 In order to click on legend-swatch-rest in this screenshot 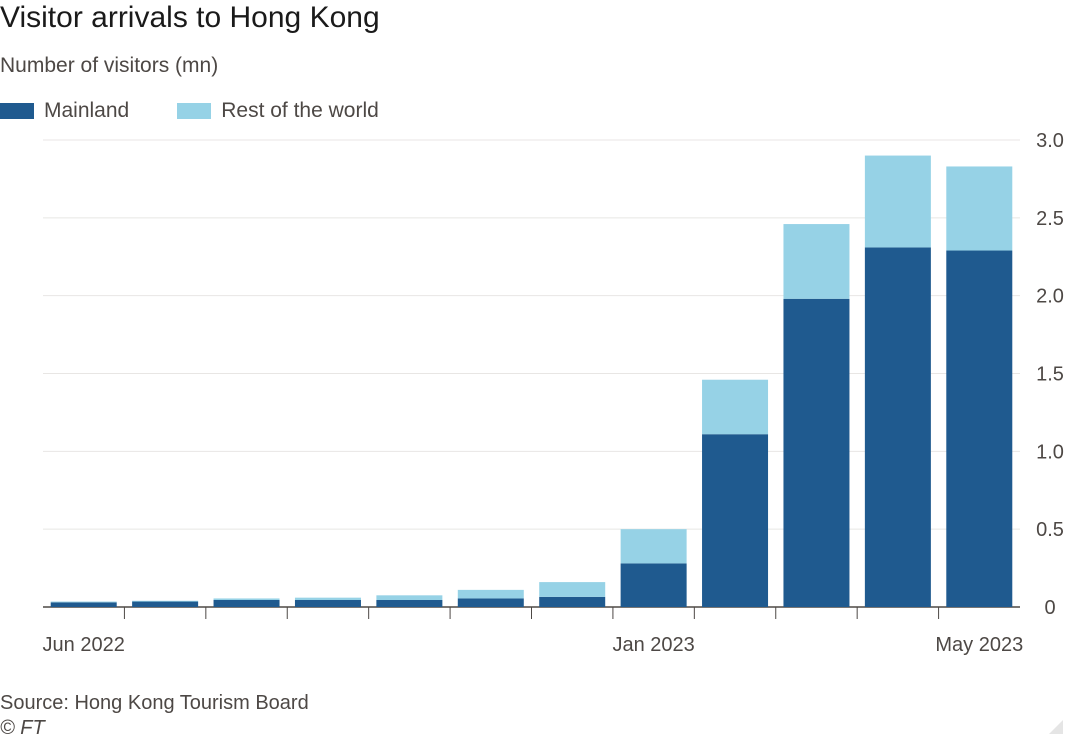, I will do `click(194, 111)`.